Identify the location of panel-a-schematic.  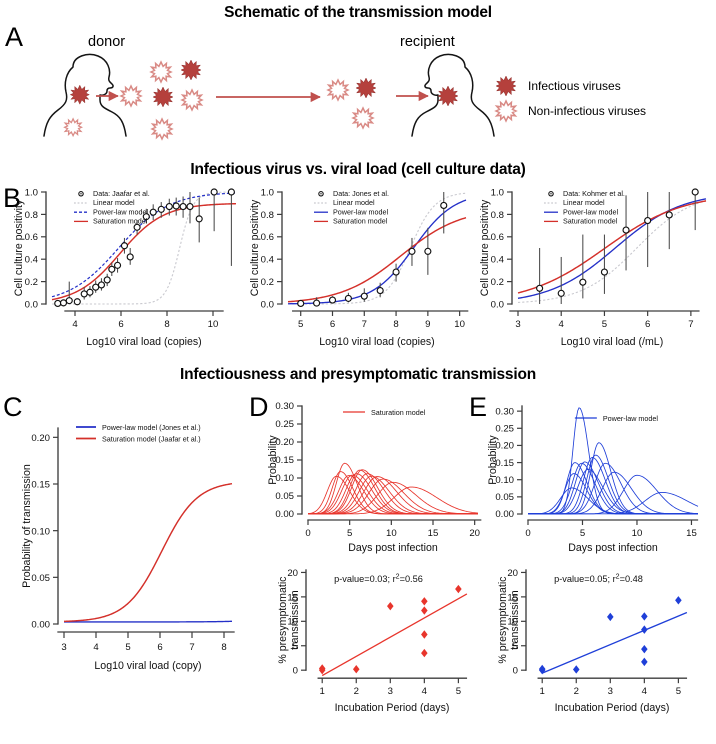
(280, 96).